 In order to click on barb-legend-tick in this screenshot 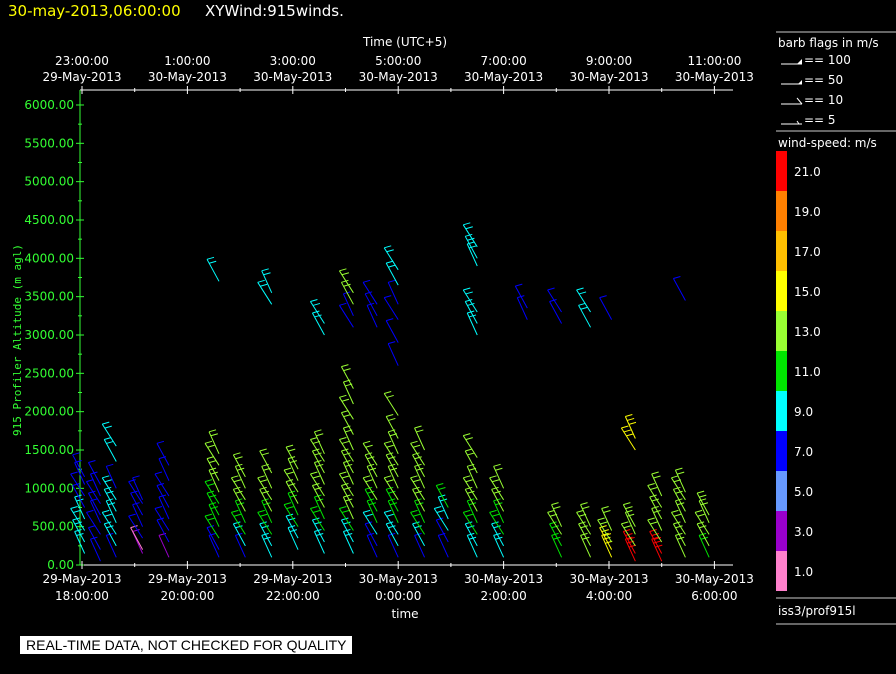, I will do `click(799, 101)`.